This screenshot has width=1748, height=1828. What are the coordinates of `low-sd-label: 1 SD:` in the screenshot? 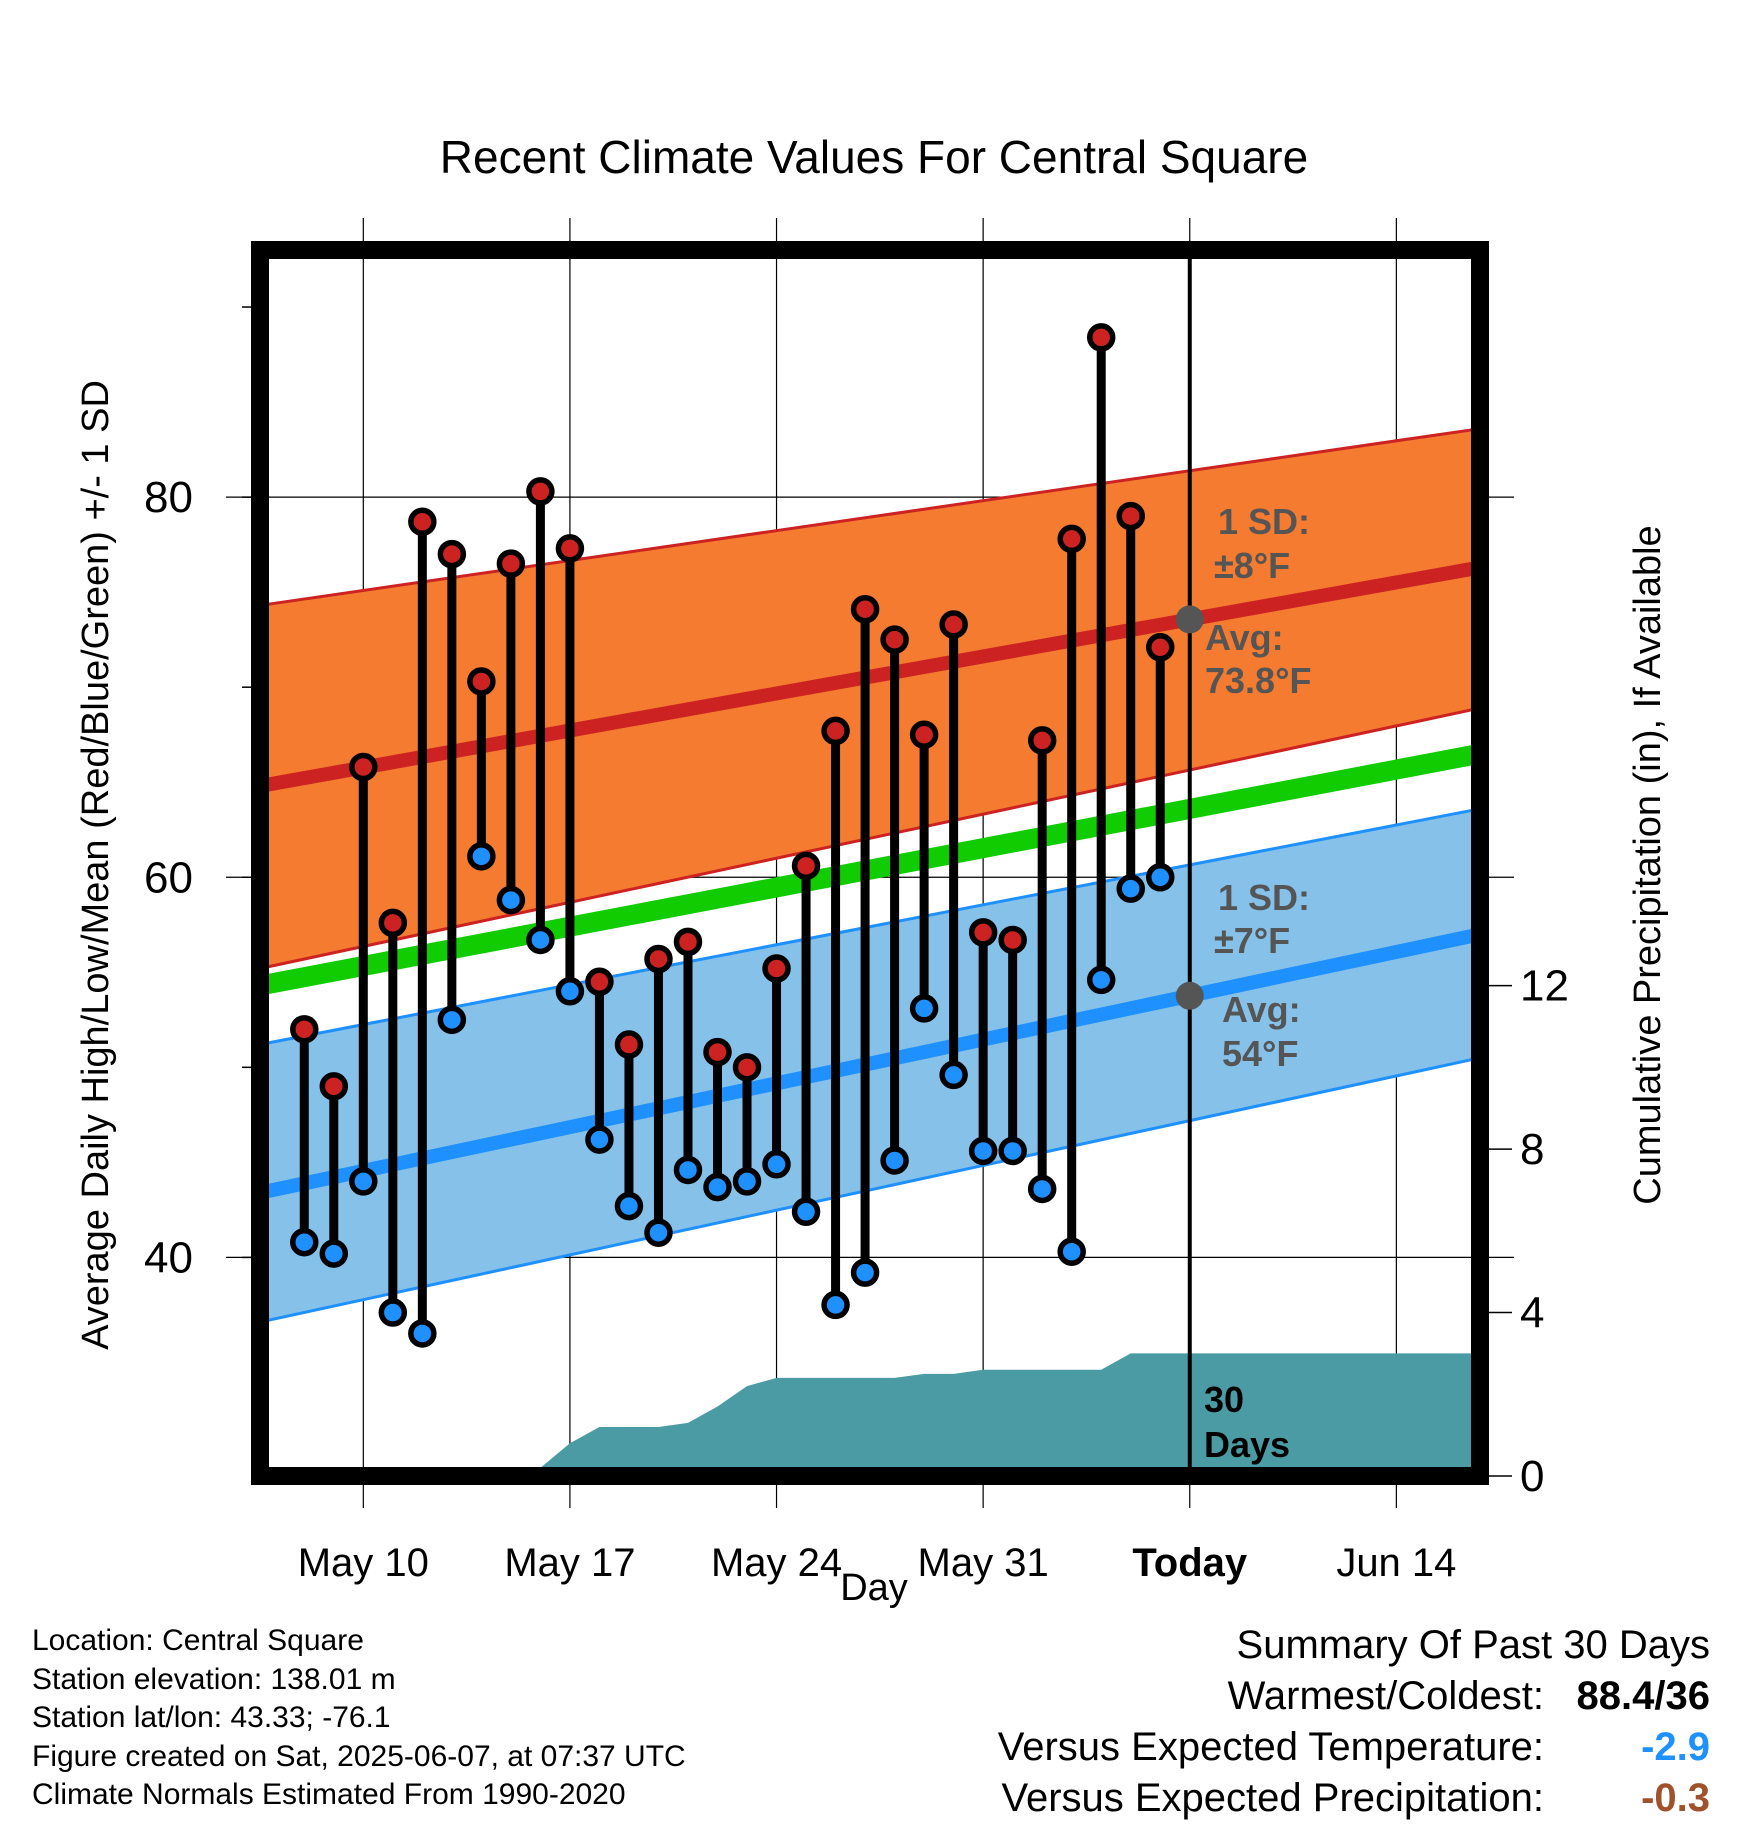 It's located at (1264, 897).